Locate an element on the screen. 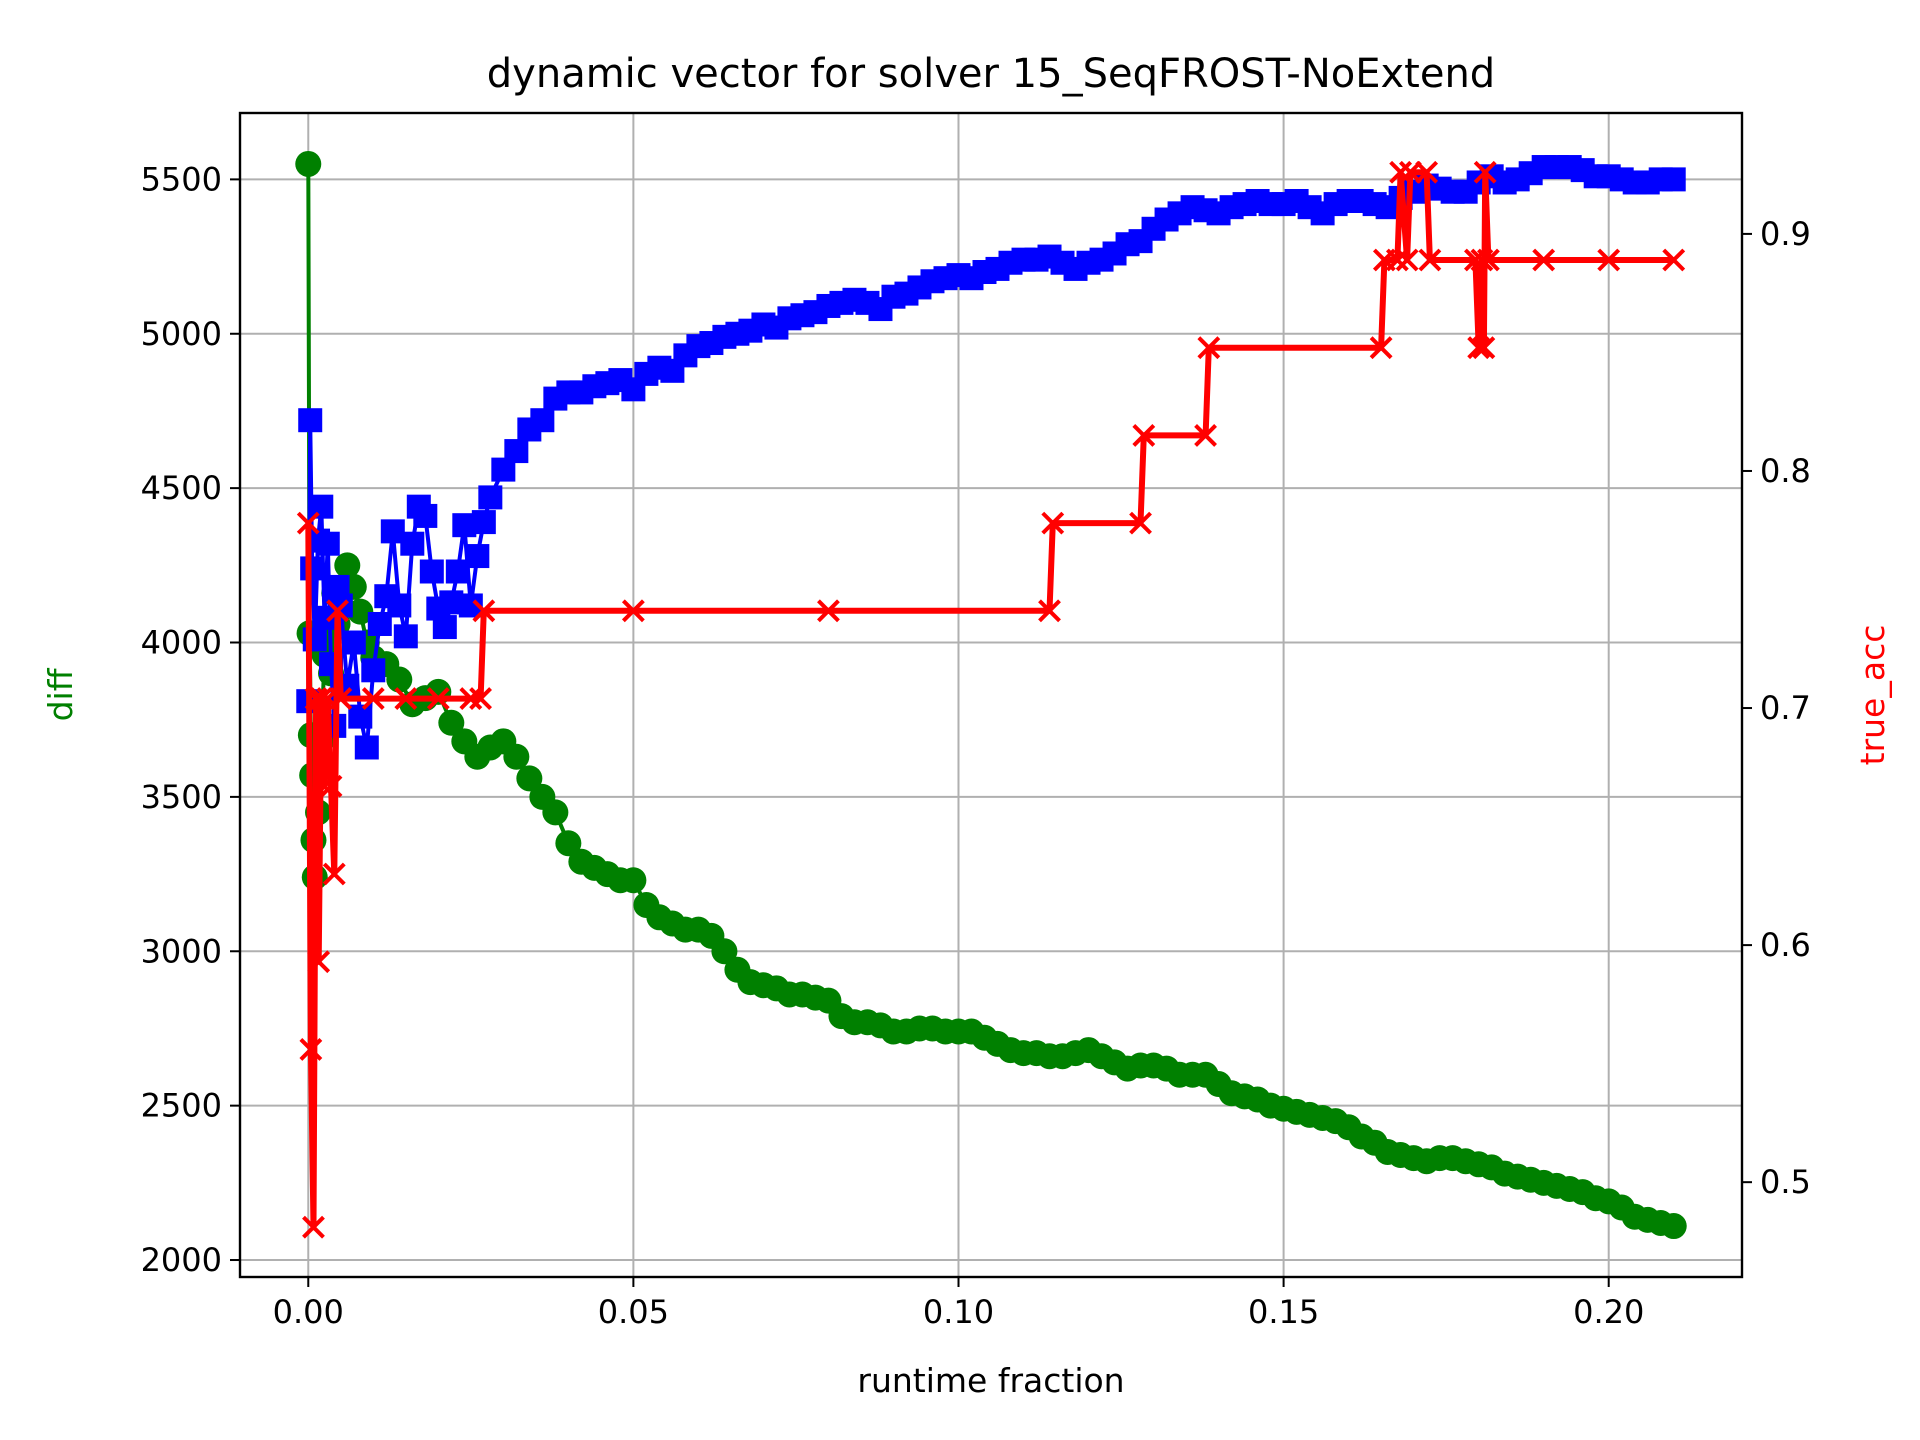 This screenshot has height=1440, width=1920. y-right-tick-label: 0.5 is located at coordinates (1785, 1182).